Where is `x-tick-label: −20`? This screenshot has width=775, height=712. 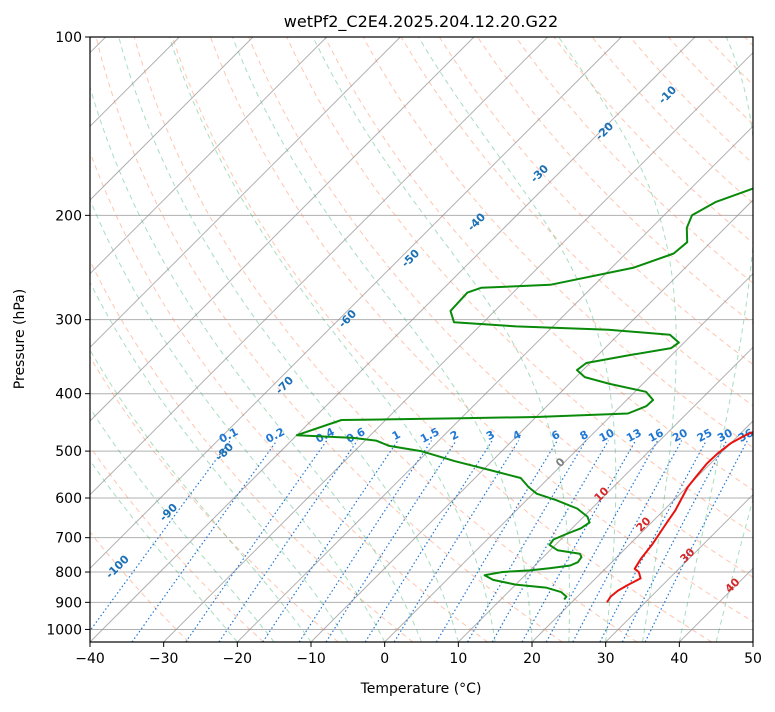
x-tick-label: −20 is located at coordinates (238, 659).